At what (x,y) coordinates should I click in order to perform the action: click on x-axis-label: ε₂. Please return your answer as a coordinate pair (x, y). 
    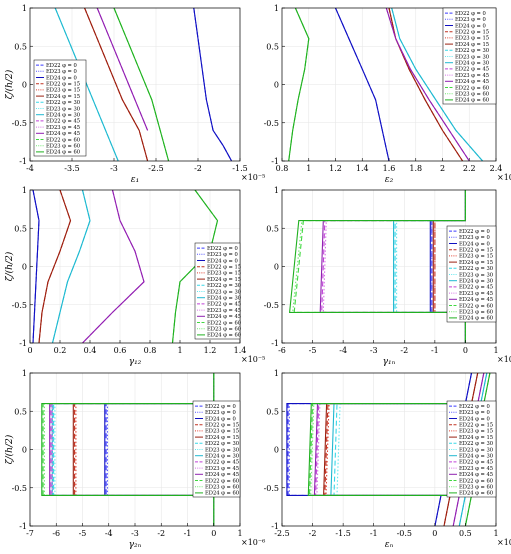
    Looking at the image, I should click on (389, 180).